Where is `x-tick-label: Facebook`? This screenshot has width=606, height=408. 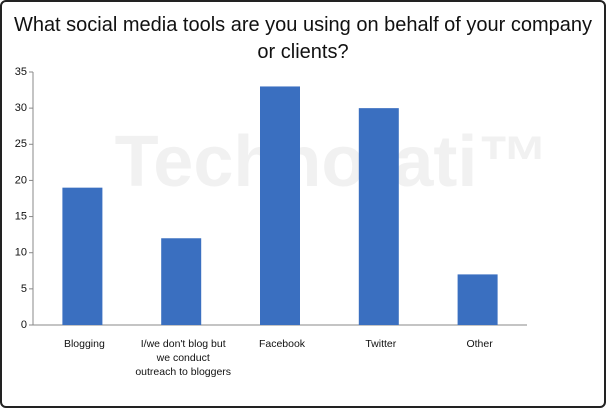
x-tick-label: Facebook is located at coordinates (282, 344).